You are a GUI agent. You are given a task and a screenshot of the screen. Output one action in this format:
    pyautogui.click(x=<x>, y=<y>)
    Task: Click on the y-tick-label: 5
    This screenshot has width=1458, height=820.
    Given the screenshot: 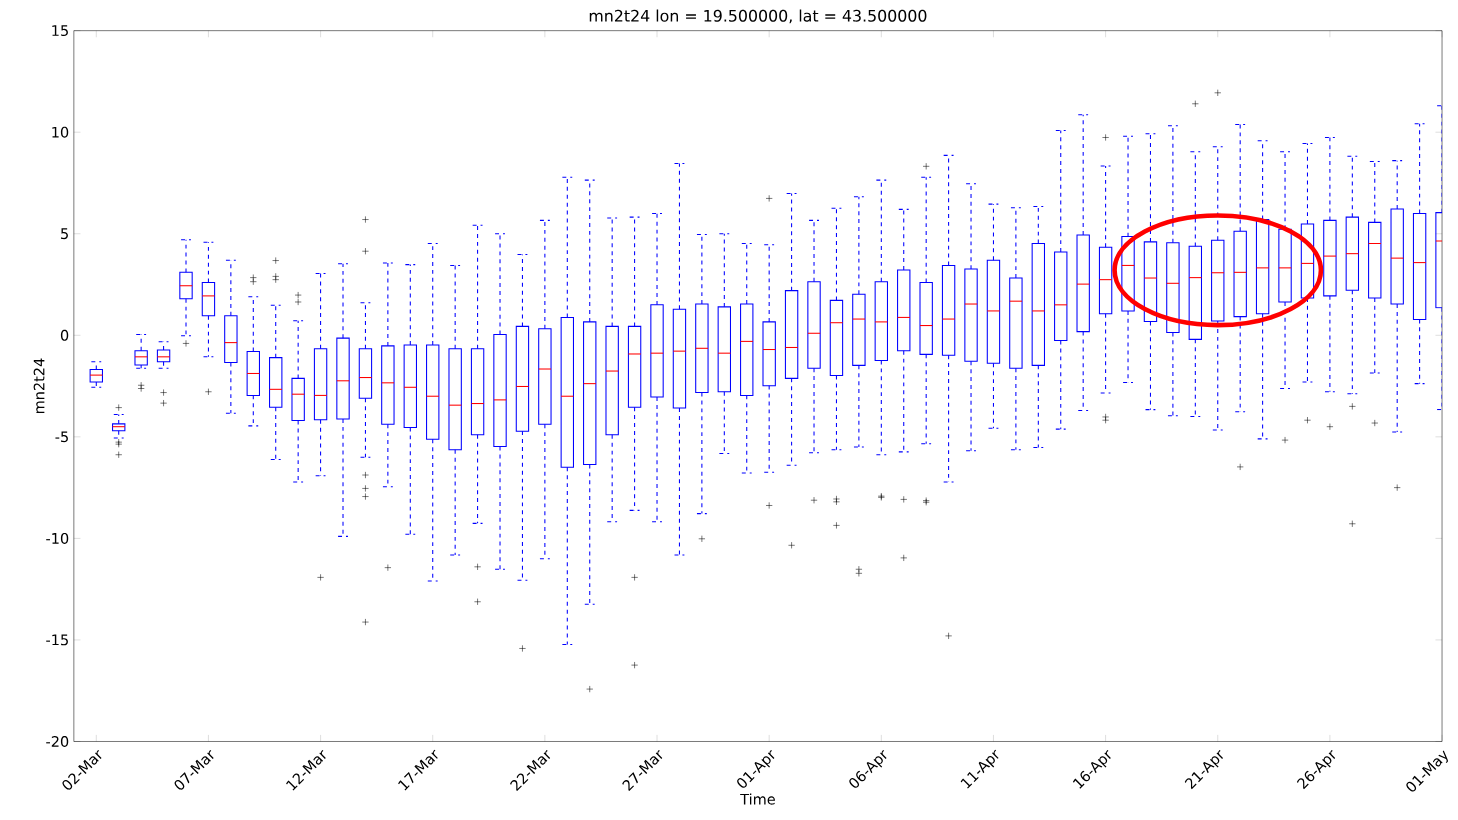 What is the action you would take?
    pyautogui.click(x=64, y=234)
    